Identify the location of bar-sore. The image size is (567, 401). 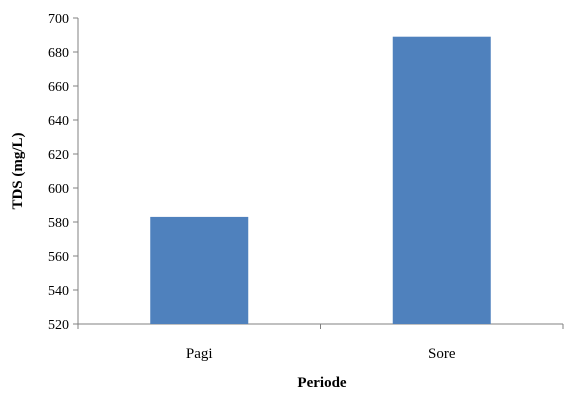
(441, 180).